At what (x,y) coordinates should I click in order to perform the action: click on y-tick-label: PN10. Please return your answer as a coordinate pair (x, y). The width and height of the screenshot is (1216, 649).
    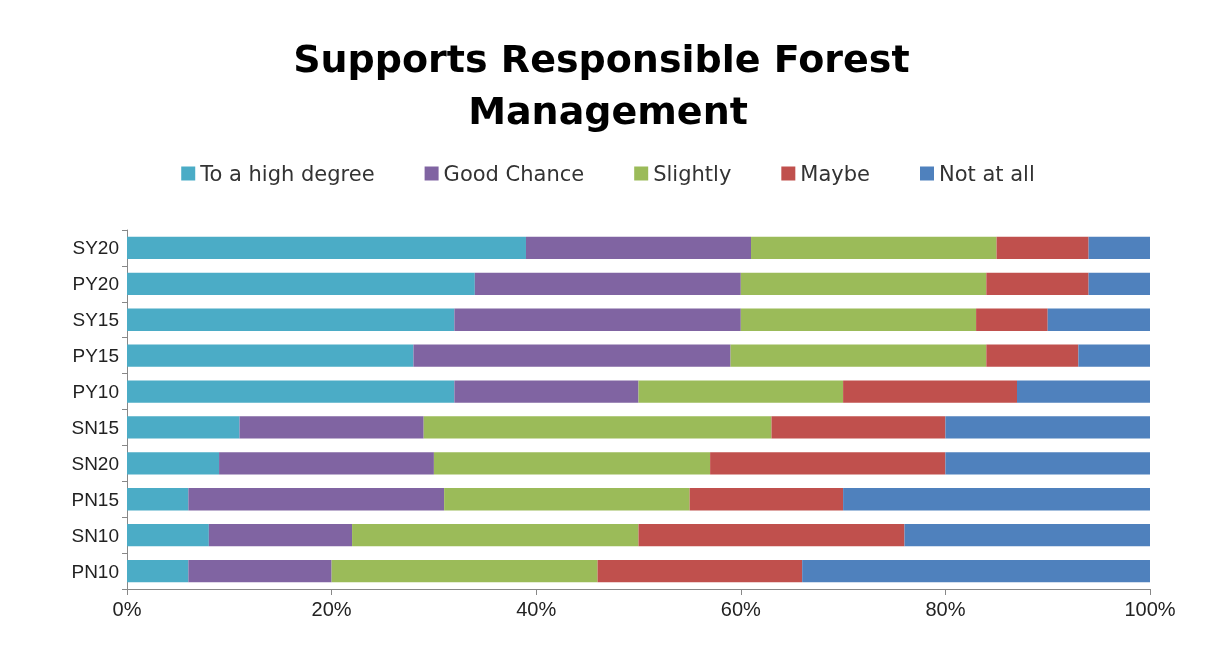
    Looking at the image, I should click on (95, 571).